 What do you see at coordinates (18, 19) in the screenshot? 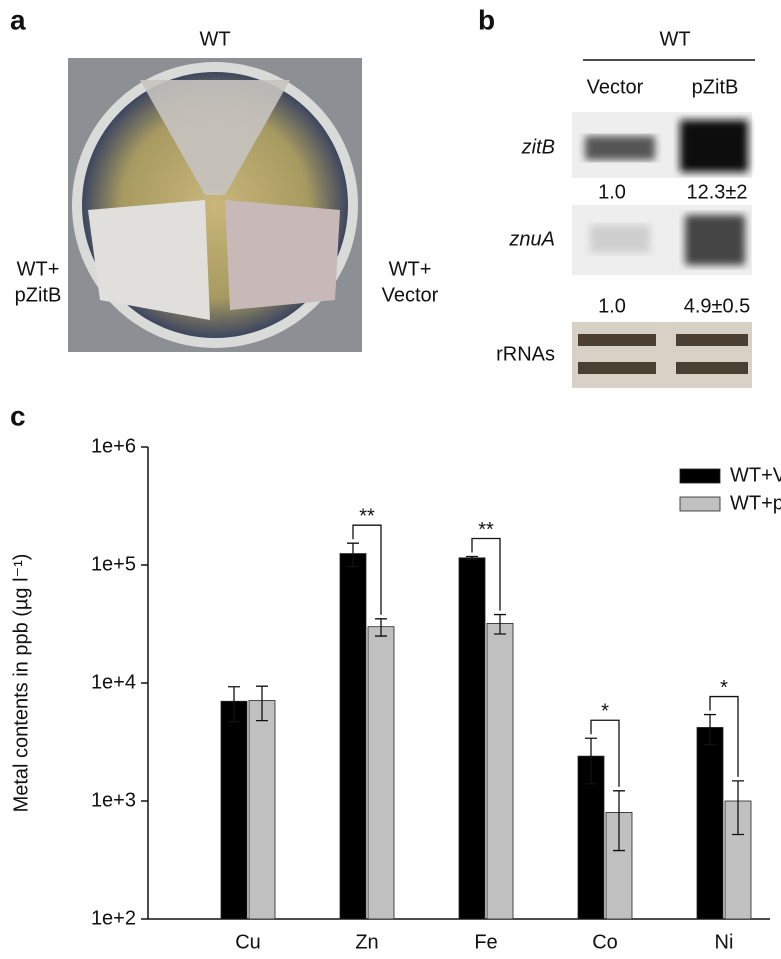
I see `panel-letter: a` at bounding box center [18, 19].